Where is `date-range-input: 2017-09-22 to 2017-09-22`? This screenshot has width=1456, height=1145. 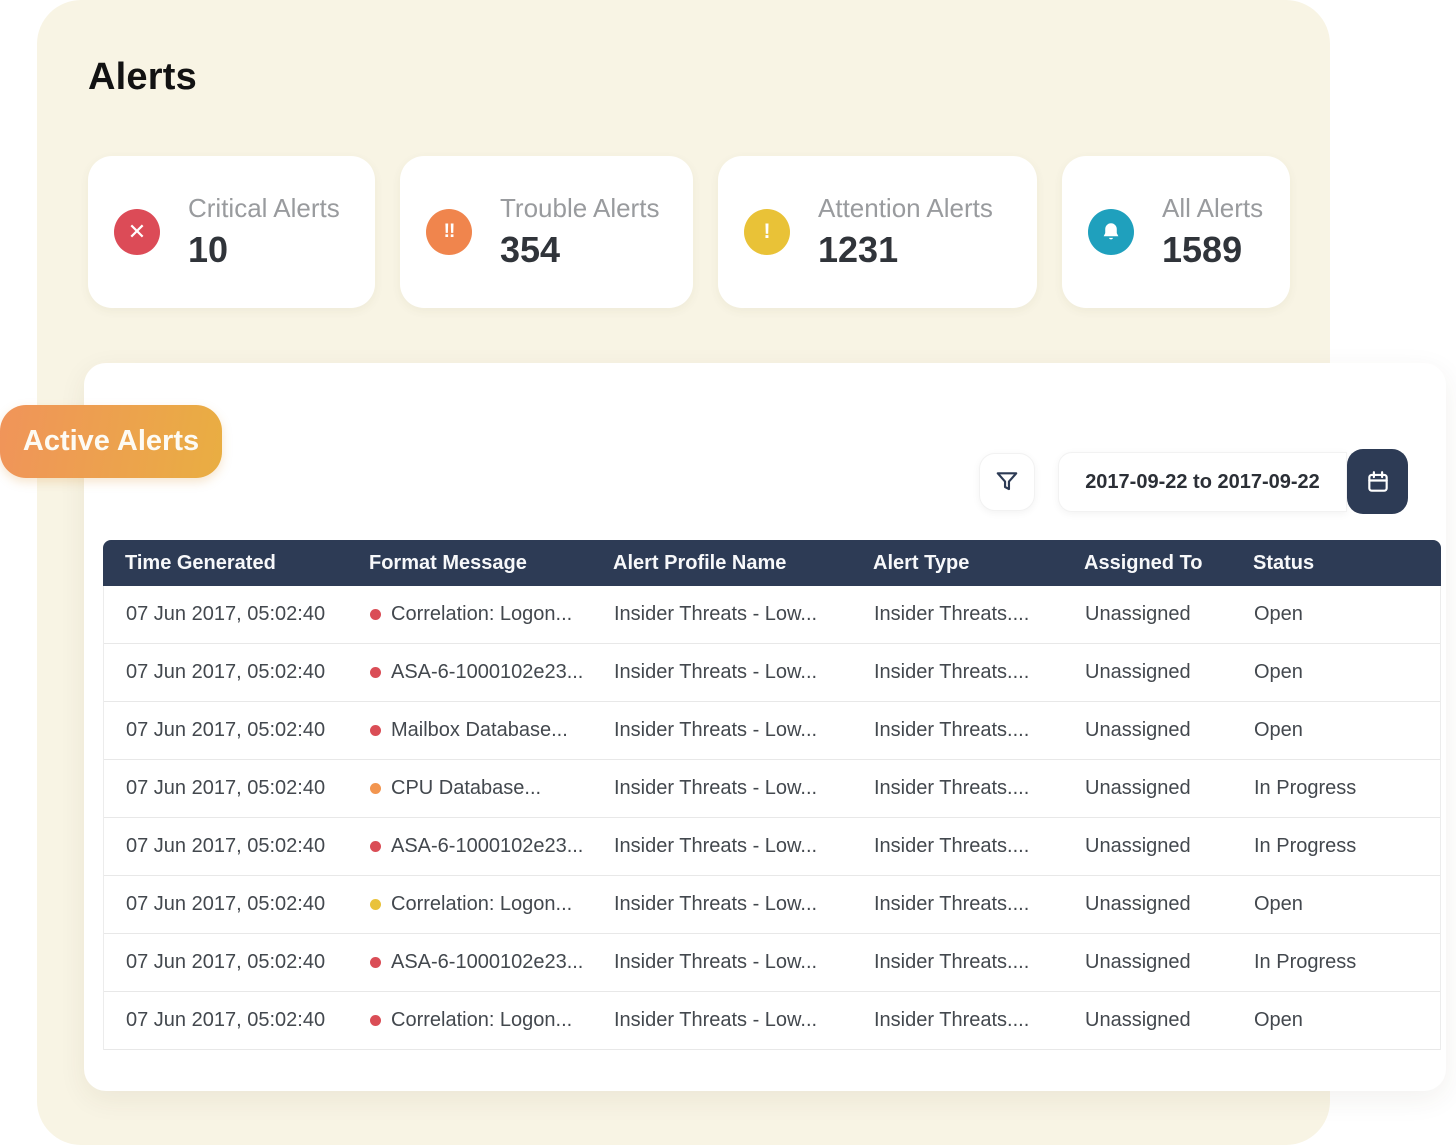 date-range-input: 2017-09-22 to 2017-09-22 is located at coordinates (1202, 482).